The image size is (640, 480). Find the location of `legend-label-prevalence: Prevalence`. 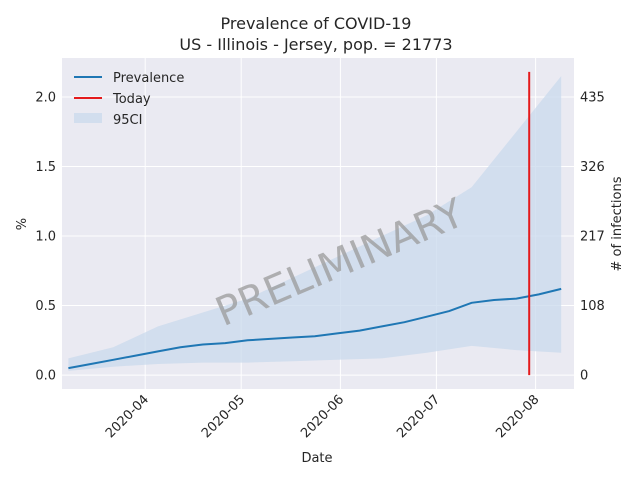

legend-label-prevalence: Prevalence is located at coordinates (148, 78).